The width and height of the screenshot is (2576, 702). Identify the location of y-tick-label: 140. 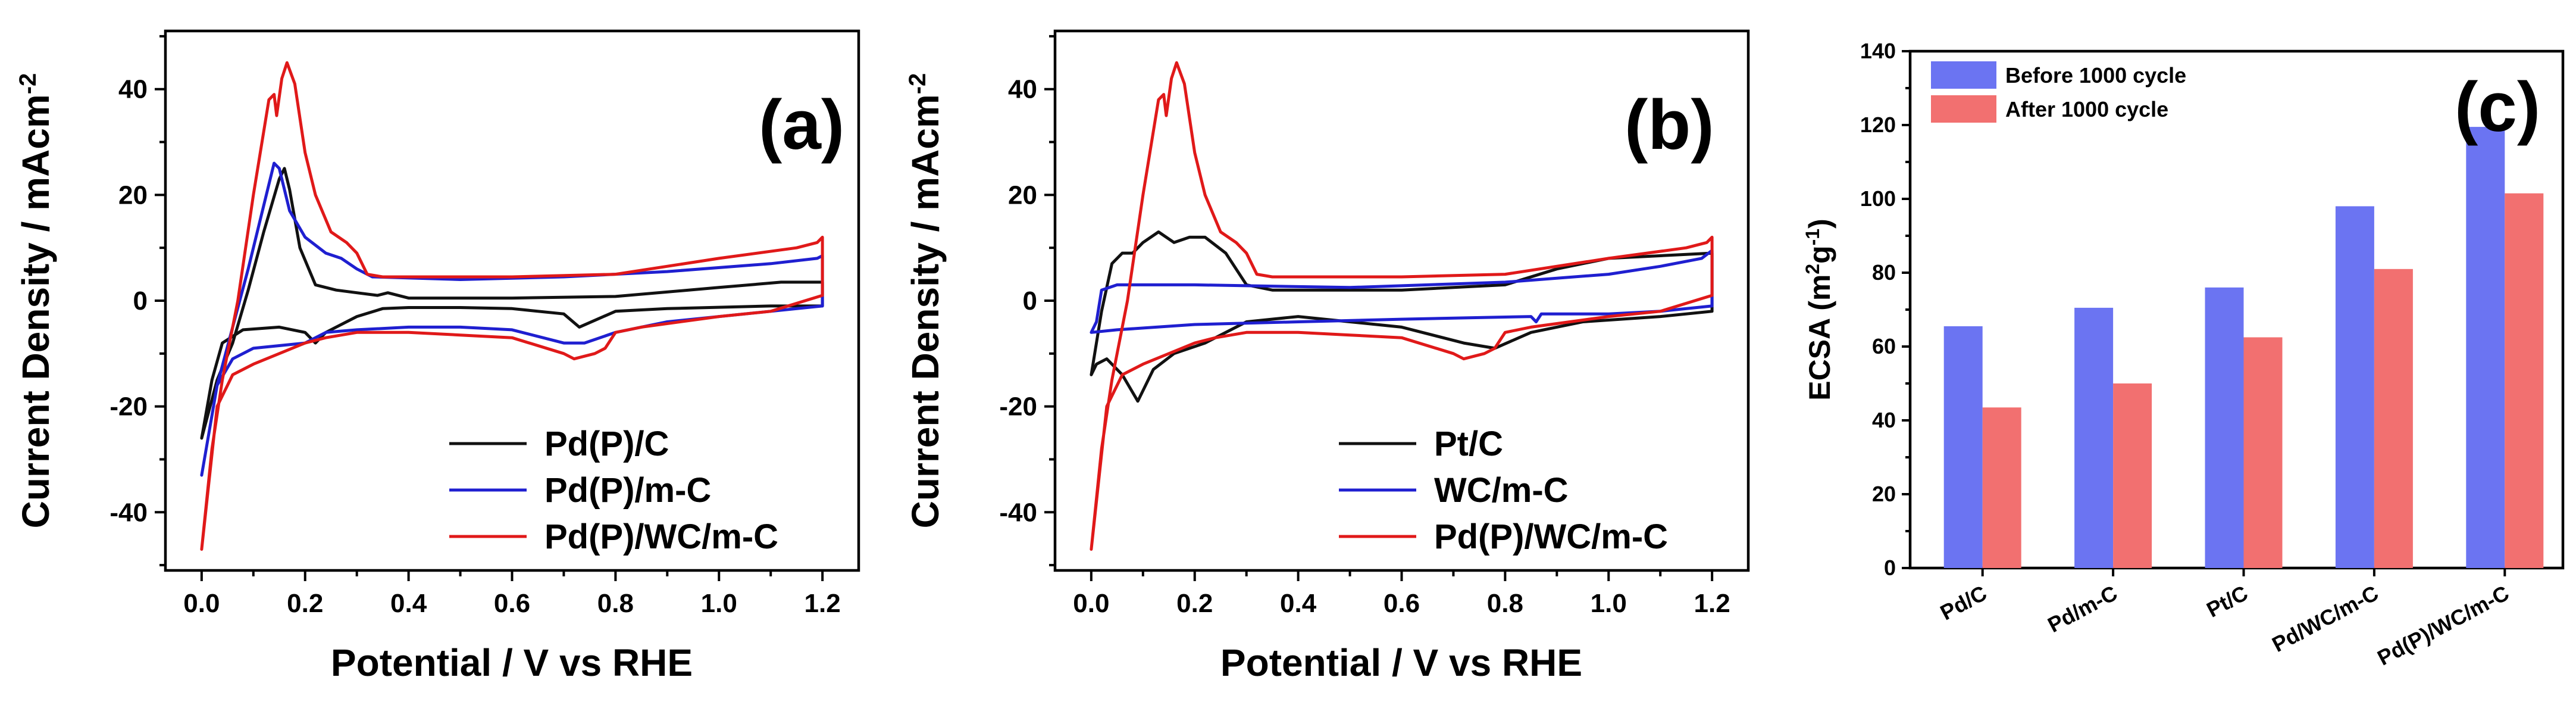
(1878, 51).